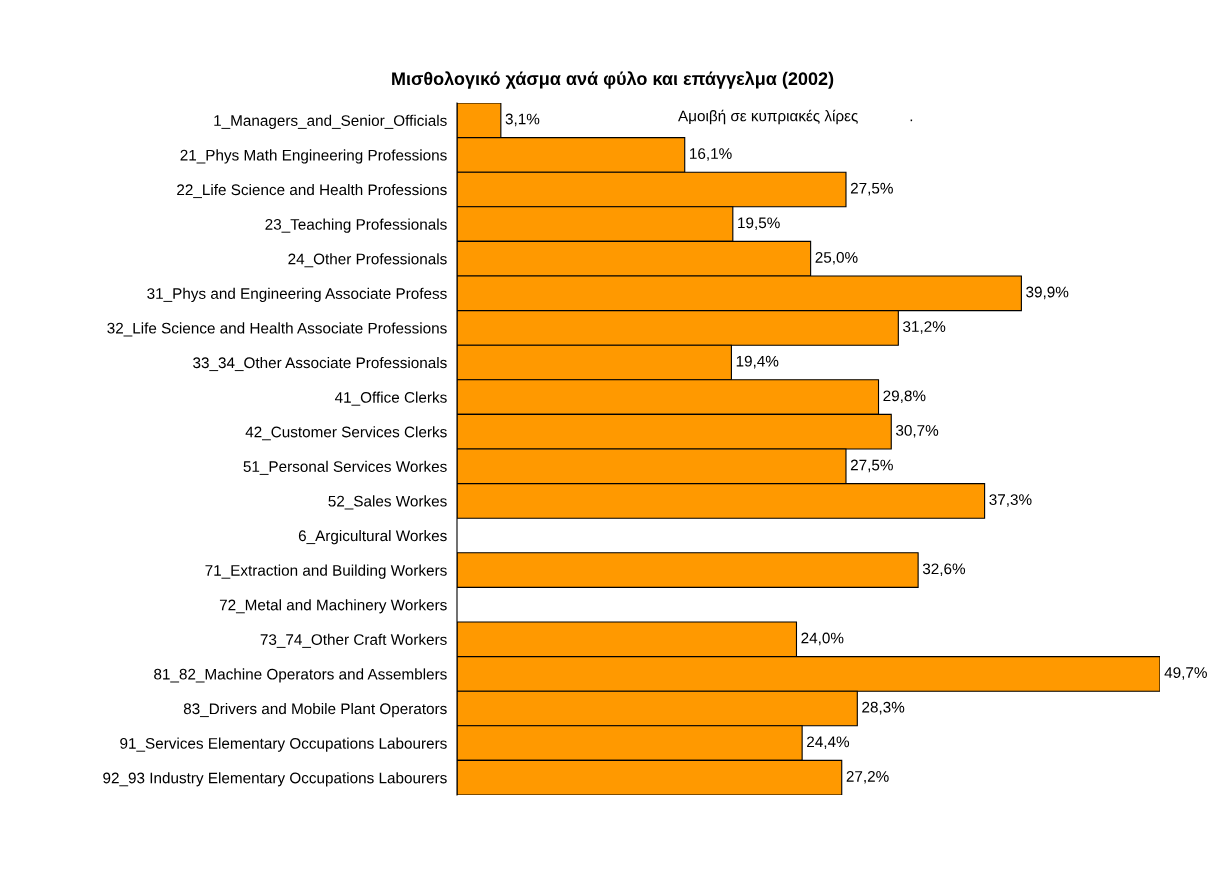 The height and width of the screenshot is (869, 1225). I want to click on data-label: 39,9%, so click(1047, 293).